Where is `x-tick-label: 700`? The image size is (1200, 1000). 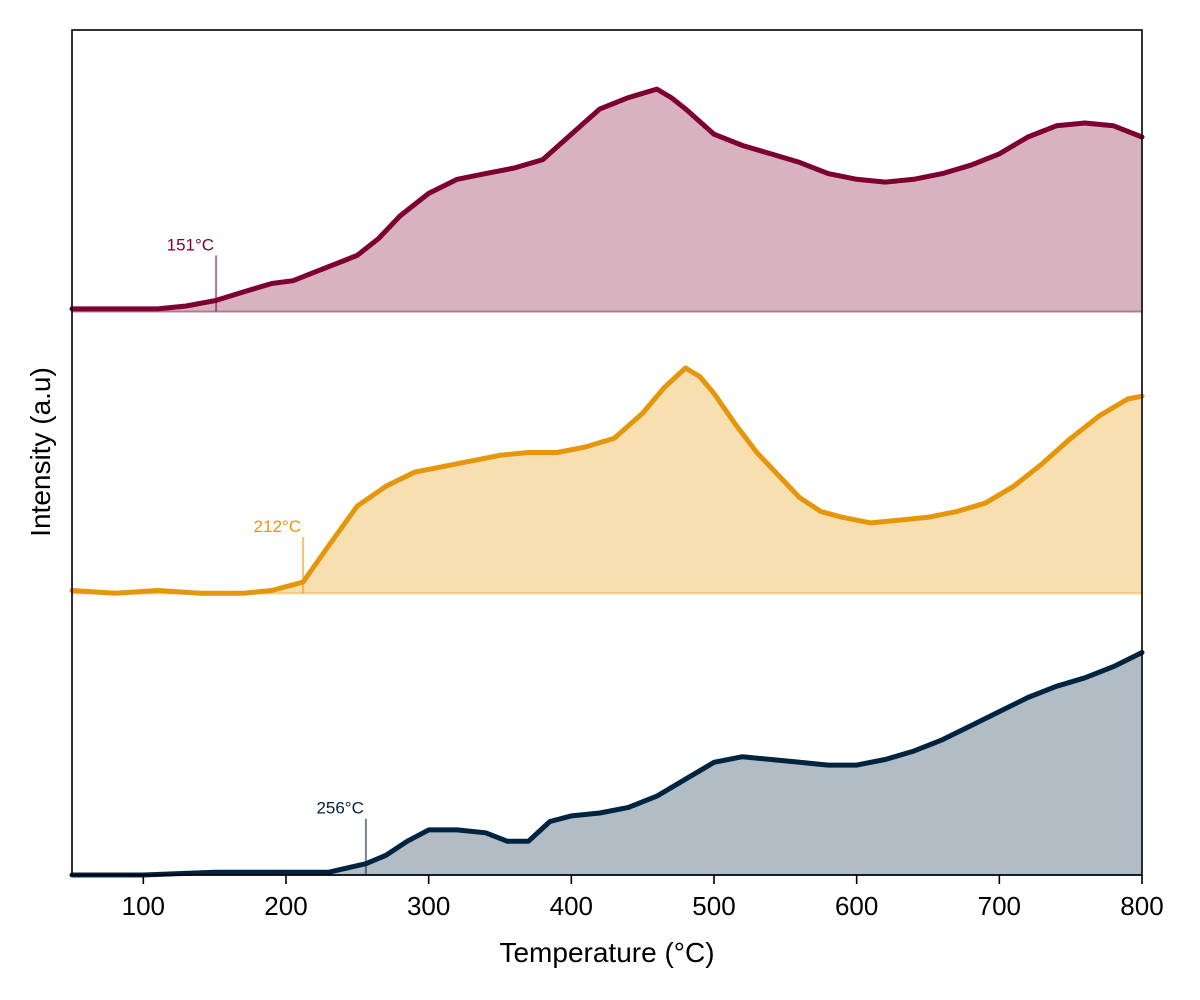
x-tick-label: 700 is located at coordinates (999, 906).